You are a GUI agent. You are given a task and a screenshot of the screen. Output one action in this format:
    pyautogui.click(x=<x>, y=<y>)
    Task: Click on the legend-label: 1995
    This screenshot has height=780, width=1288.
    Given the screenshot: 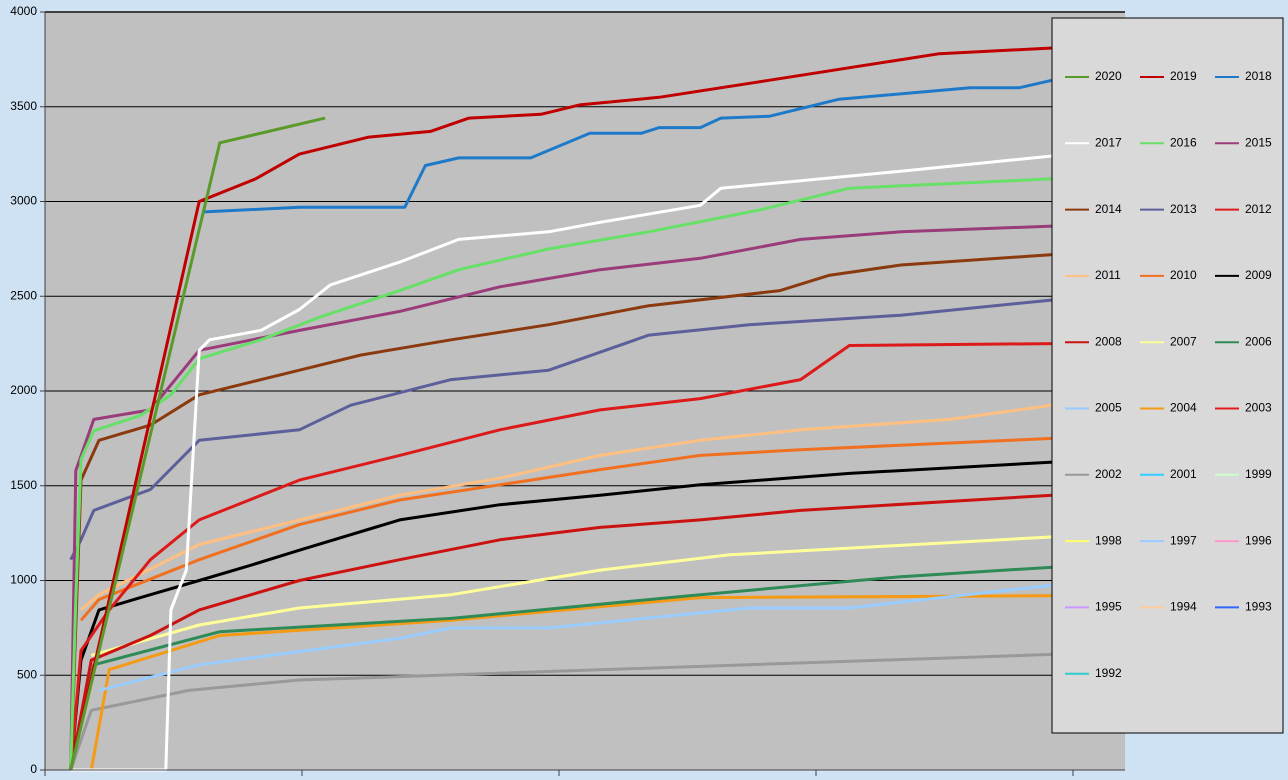 What is the action you would take?
    pyautogui.click(x=1108, y=607)
    